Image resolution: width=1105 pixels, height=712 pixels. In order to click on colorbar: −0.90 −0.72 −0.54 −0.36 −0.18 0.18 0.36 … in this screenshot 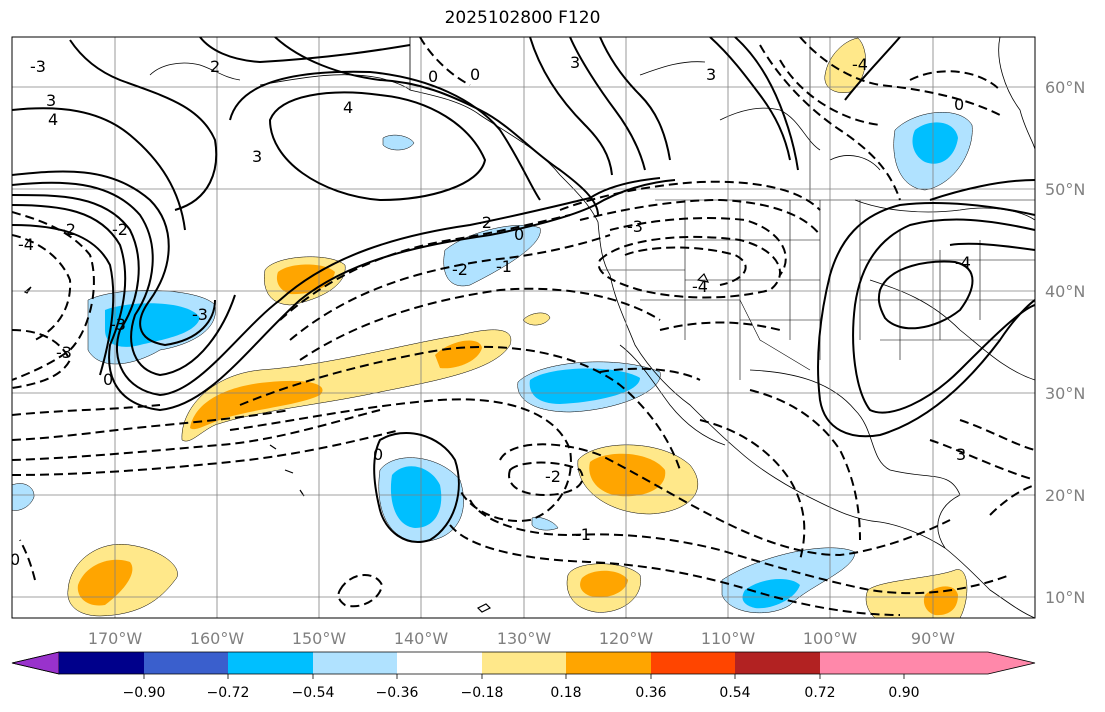, I will do `click(523, 676)`.